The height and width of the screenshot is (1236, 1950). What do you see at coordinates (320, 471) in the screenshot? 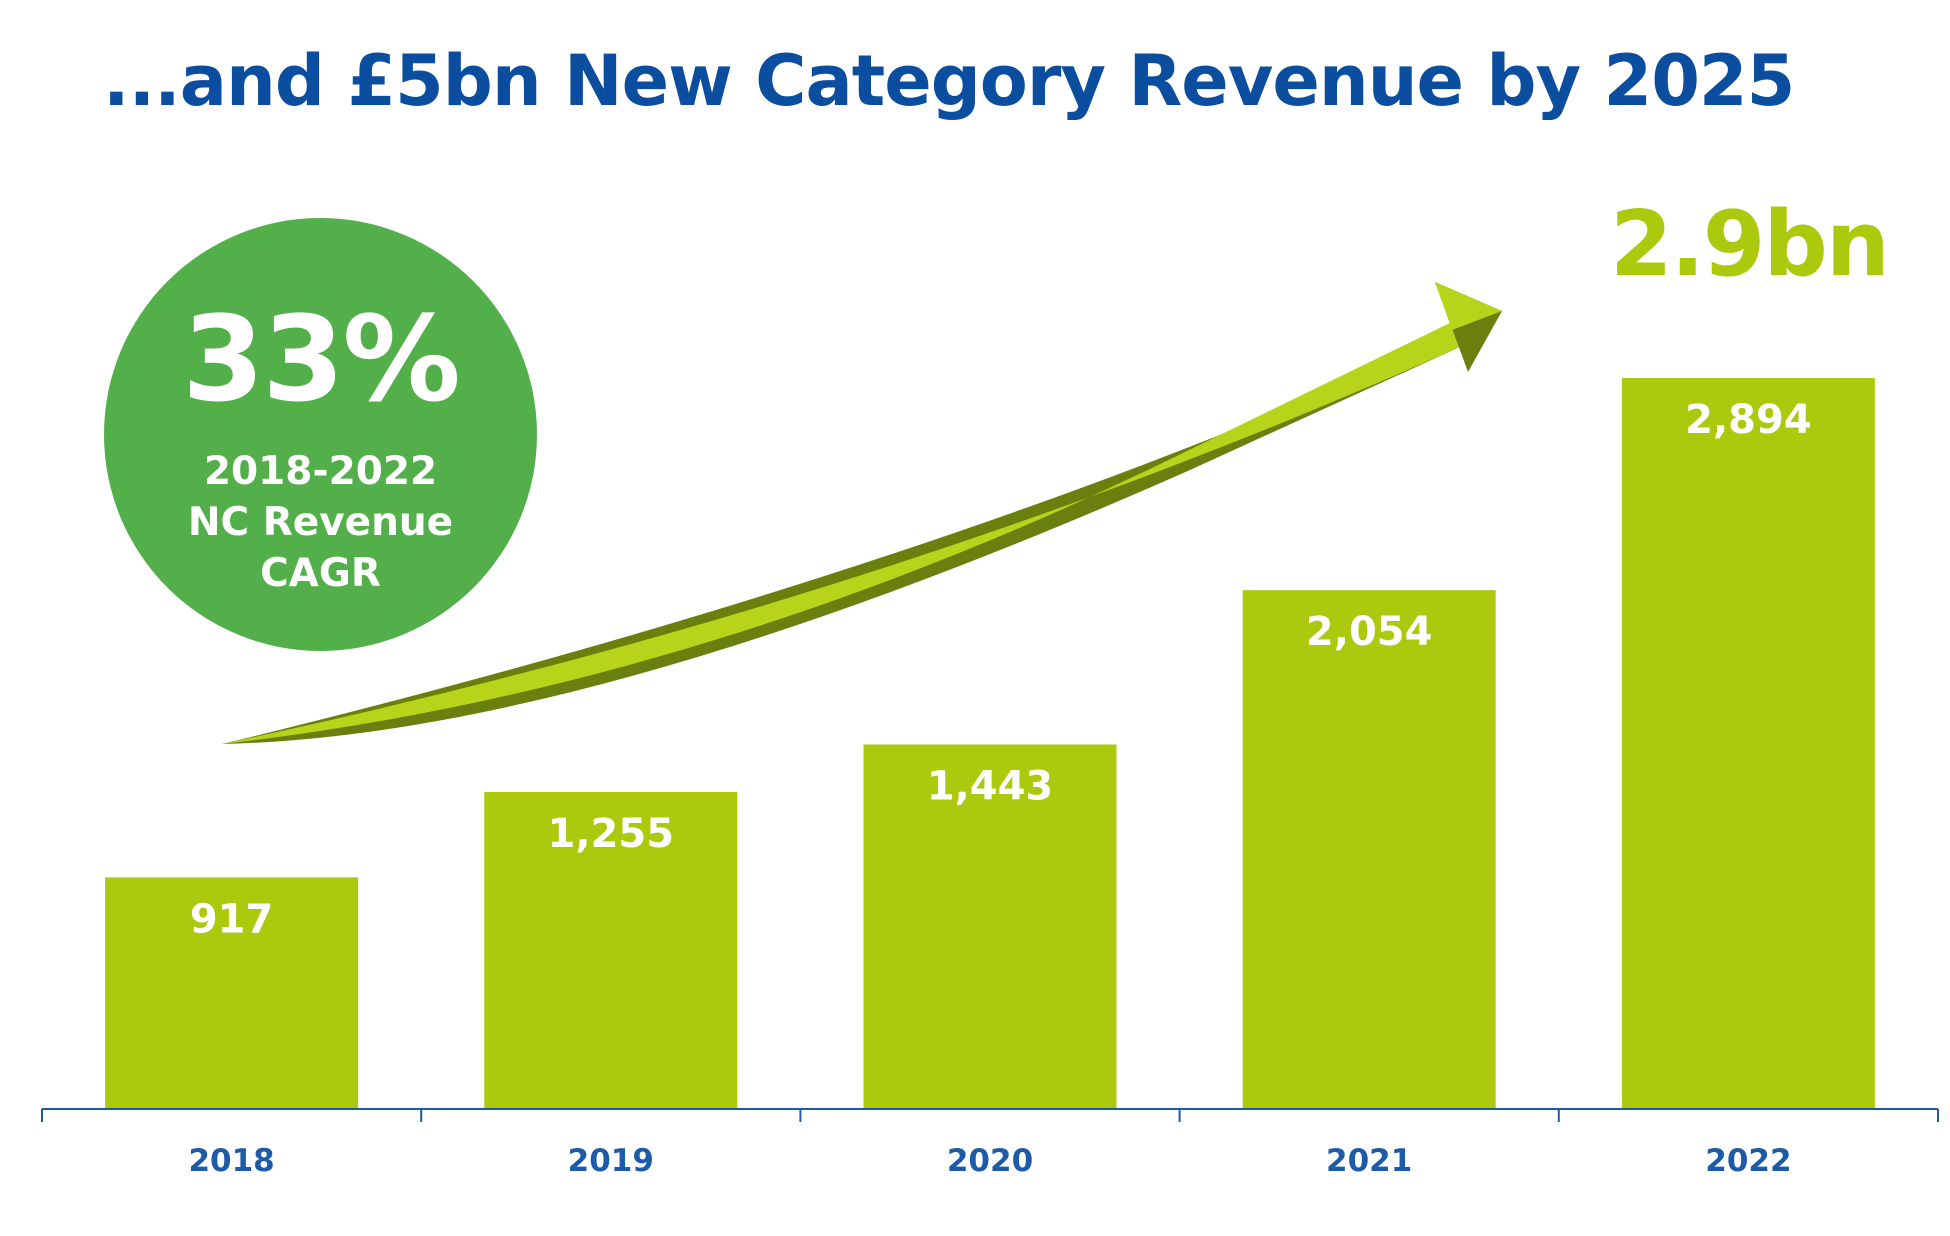
I see `cagr-period: 2018-2022` at bounding box center [320, 471].